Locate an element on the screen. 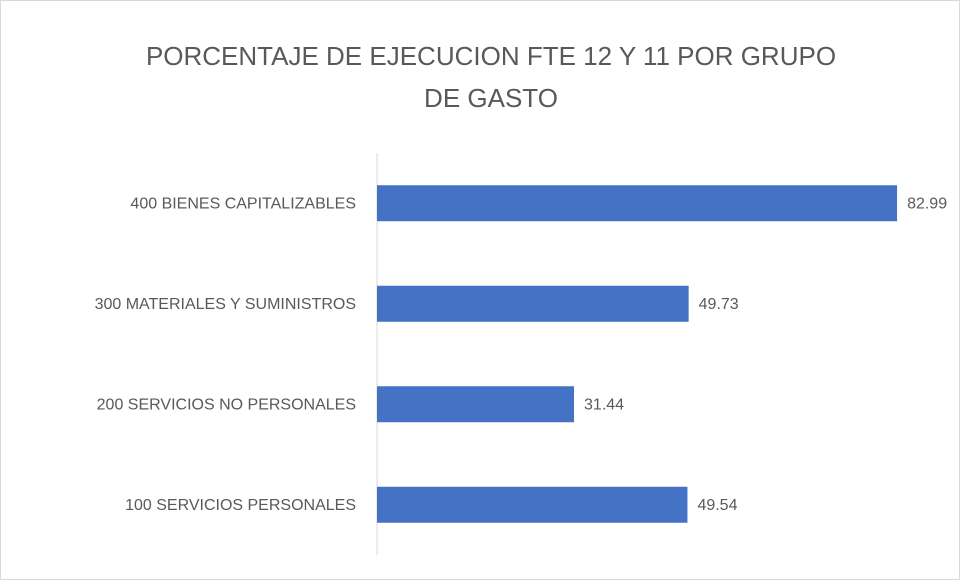  data-label: 31.44 is located at coordinates (604, 404).